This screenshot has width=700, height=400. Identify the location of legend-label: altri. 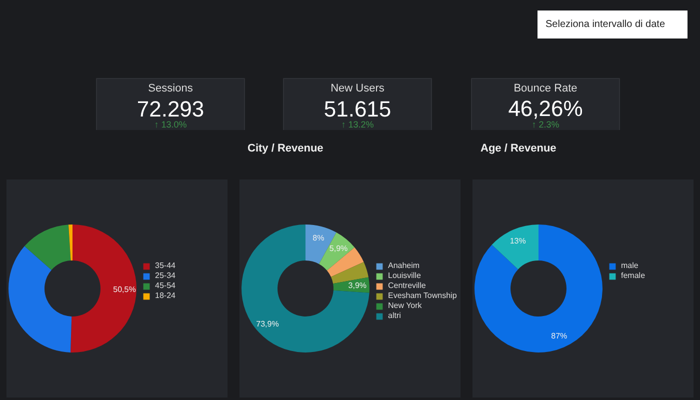
(395, 315).